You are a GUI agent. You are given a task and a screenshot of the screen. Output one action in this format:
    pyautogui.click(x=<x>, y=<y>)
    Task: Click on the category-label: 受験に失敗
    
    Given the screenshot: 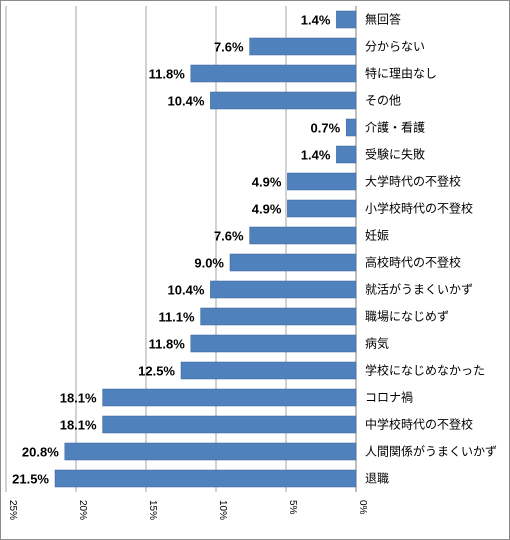 What is the action you would take?
    pyautogui.click(x=395, y=154)
    